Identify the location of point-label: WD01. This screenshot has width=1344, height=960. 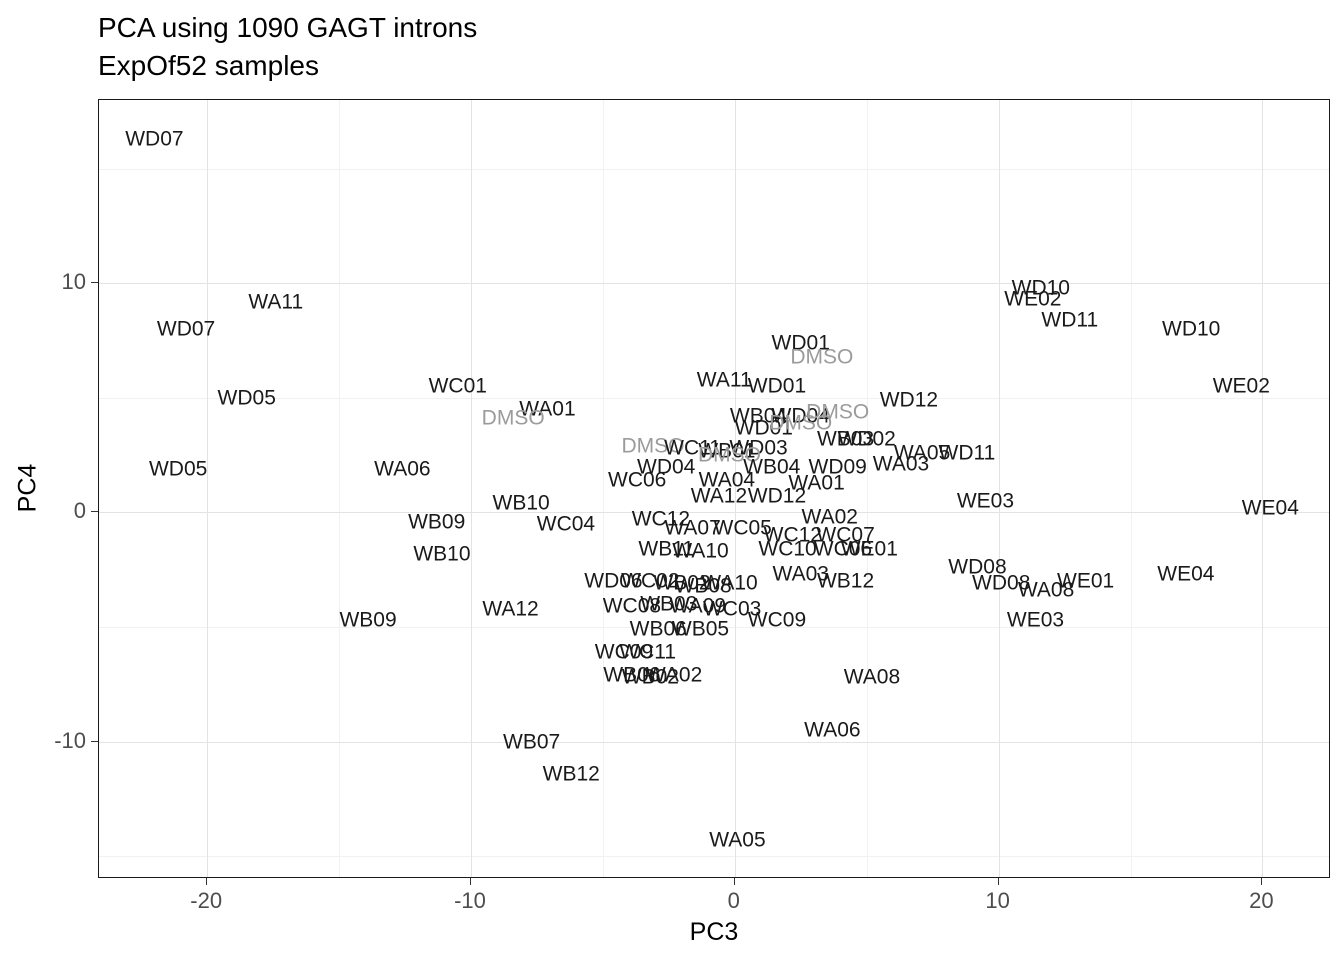
(777, 386).